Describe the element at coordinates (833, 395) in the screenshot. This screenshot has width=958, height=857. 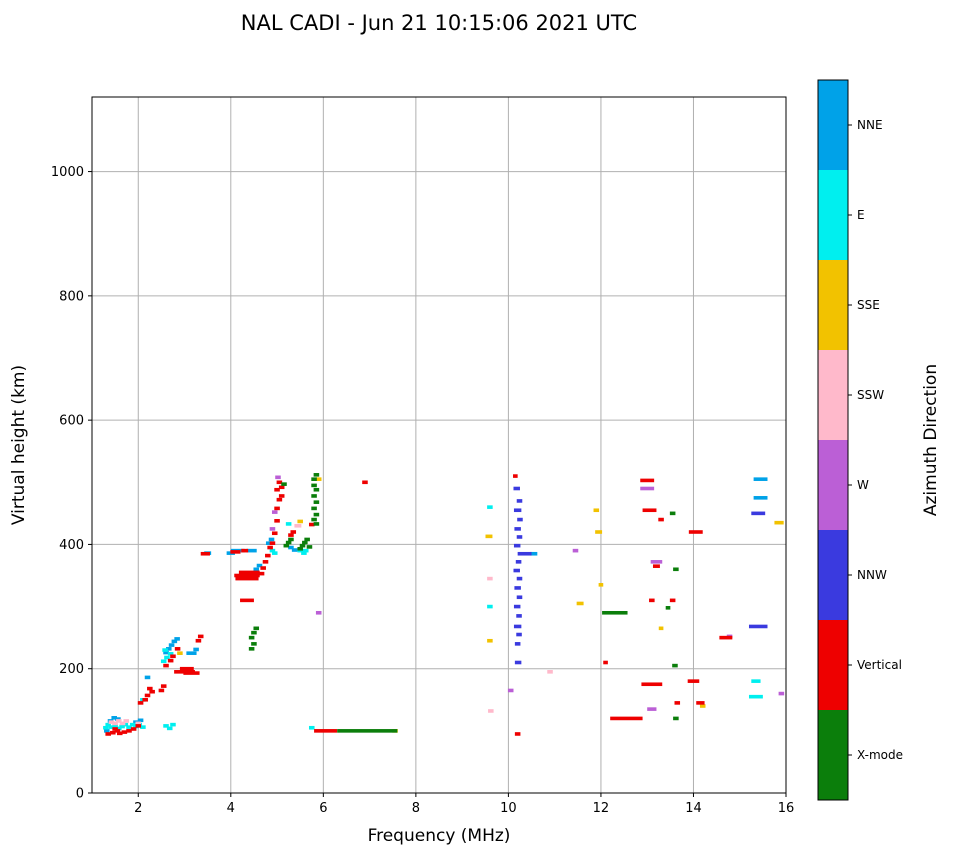
I see `colorbar-segment-ssw` at that location.